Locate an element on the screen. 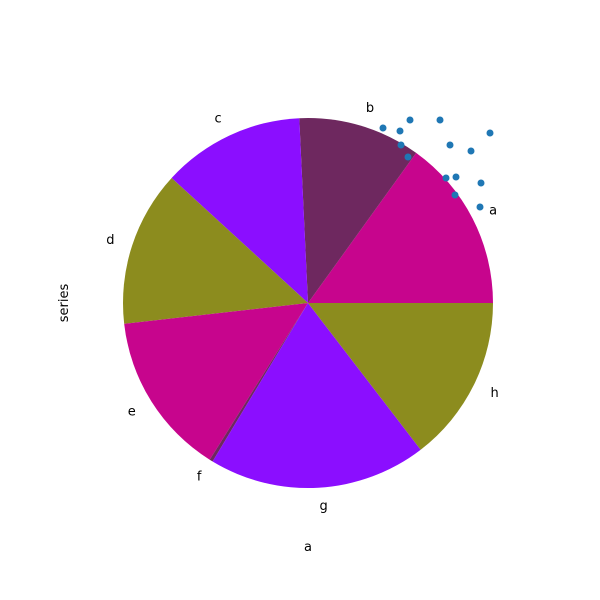 This screenshot has width=600, height=600. scatter-overlay is located at coordinates (436, 163).